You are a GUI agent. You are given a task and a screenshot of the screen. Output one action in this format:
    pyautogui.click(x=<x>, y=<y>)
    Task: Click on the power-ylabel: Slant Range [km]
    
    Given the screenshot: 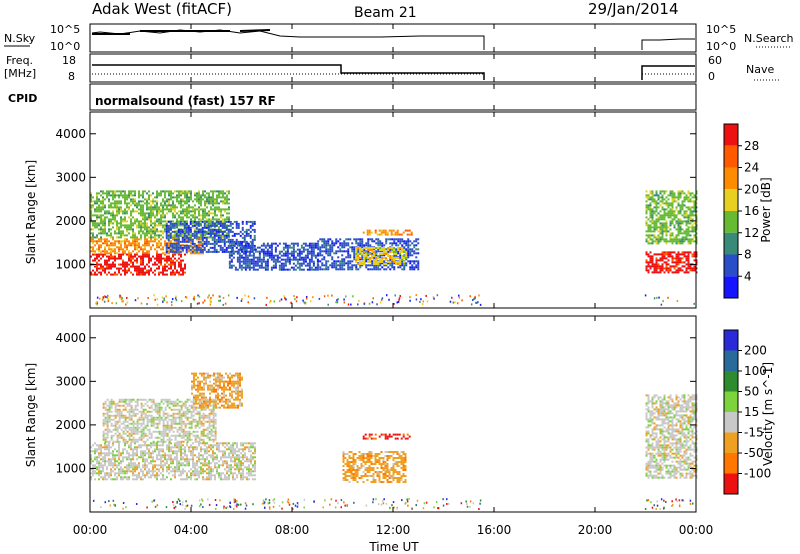 What is the action you would take?
    pyautogui.click(x=31, y=212)
    